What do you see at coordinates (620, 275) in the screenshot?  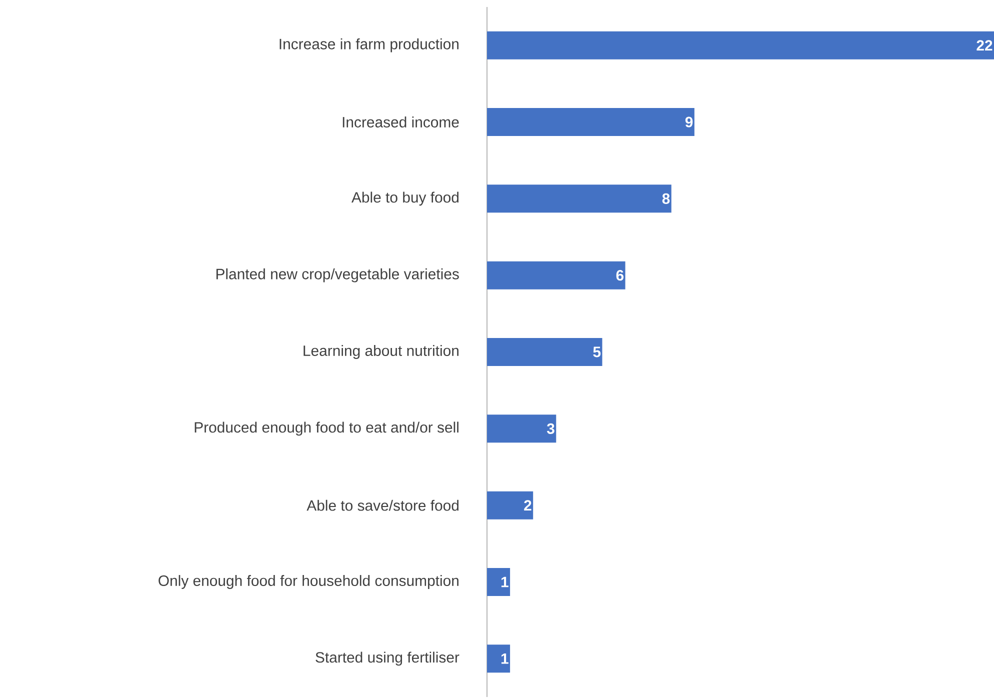 I see `data-label: 6` at bounding box center [620, 275].